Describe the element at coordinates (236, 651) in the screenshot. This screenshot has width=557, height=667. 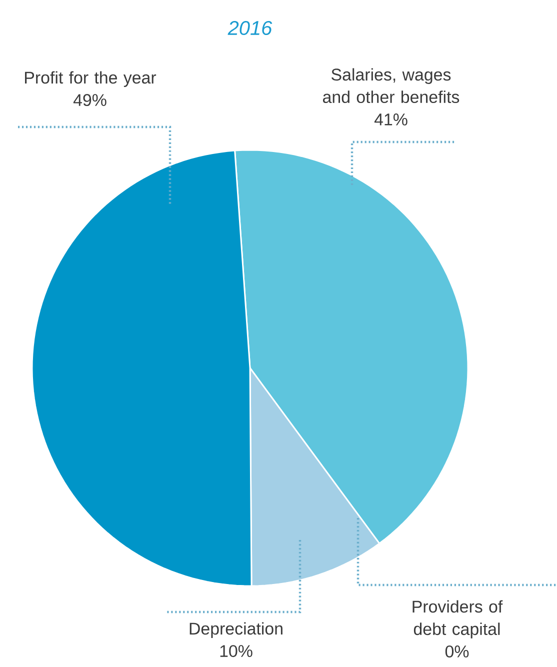
I see `data-label: 10%` at that location.